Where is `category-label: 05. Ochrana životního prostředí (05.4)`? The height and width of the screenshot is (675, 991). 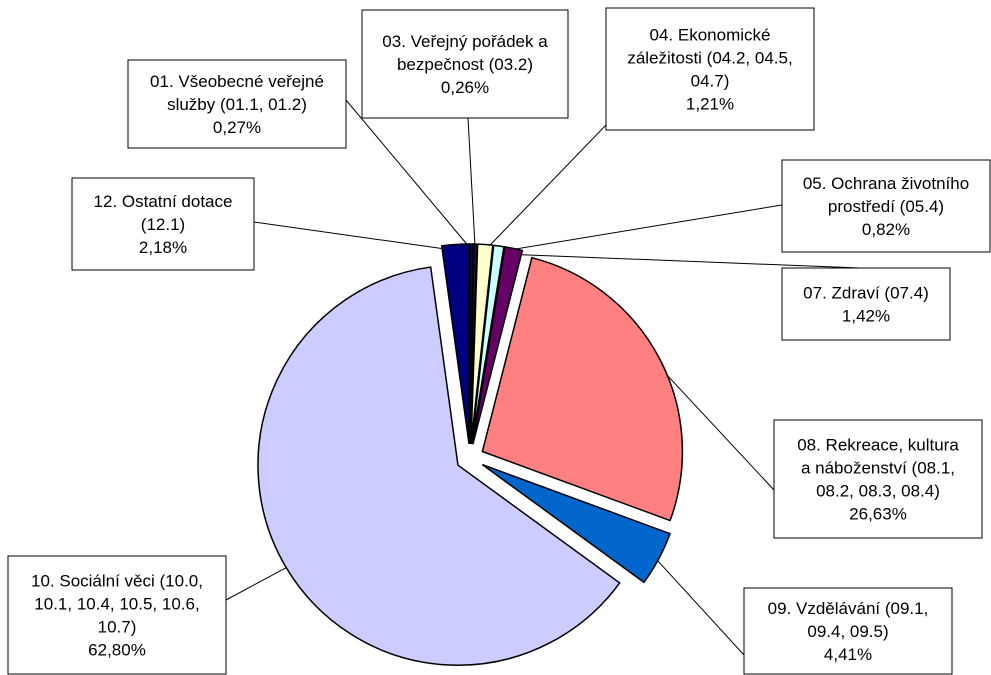
category-label: 05. Ochrana životního prostředí (05.4) is located at coordinates (886, 195).